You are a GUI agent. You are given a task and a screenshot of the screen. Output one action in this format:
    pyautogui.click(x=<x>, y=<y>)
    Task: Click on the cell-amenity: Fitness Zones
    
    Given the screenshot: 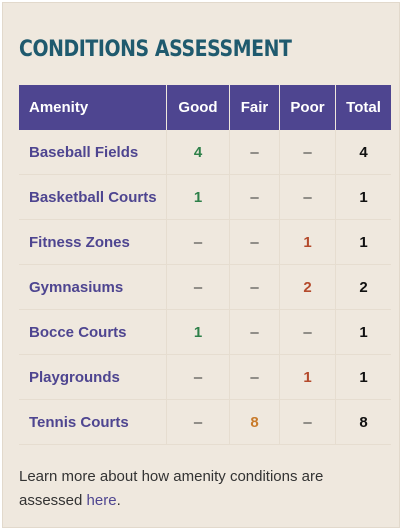 What is the action you would take?
    pyautogui.click(x=93, y=242)
    